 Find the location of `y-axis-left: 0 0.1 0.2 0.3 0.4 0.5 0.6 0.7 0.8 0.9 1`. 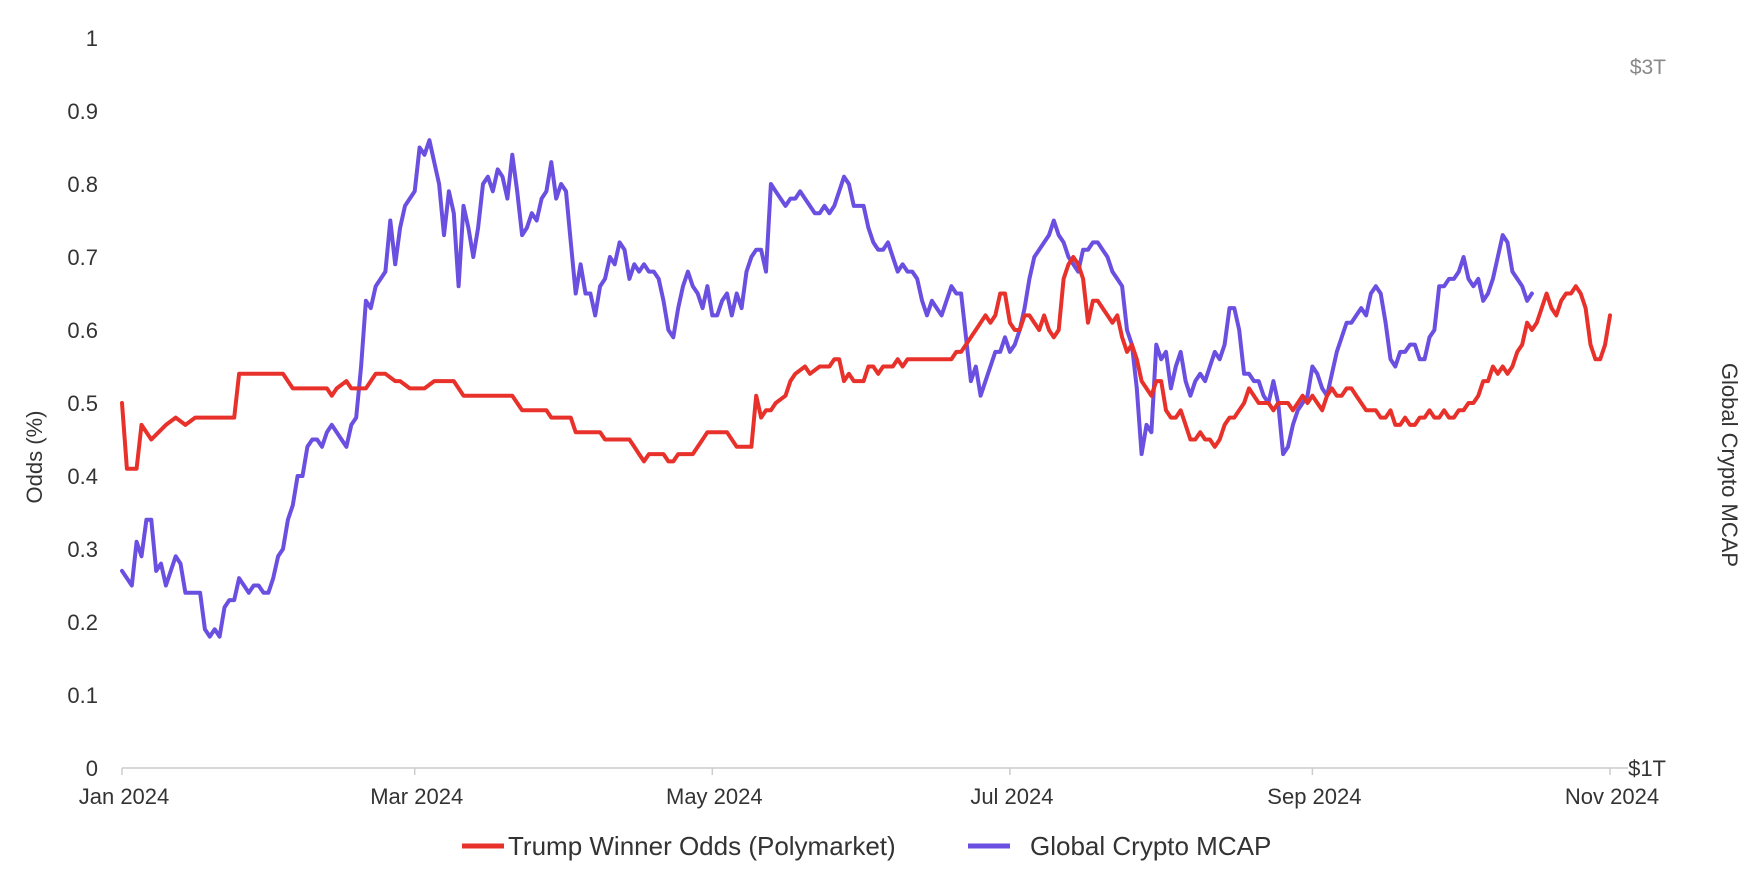

y-axis-left: 0 0.1 0.2 0.3 0.4 0.5 0.6 0.7 0.8 0.9 1 is located at coordinates (82, 403).